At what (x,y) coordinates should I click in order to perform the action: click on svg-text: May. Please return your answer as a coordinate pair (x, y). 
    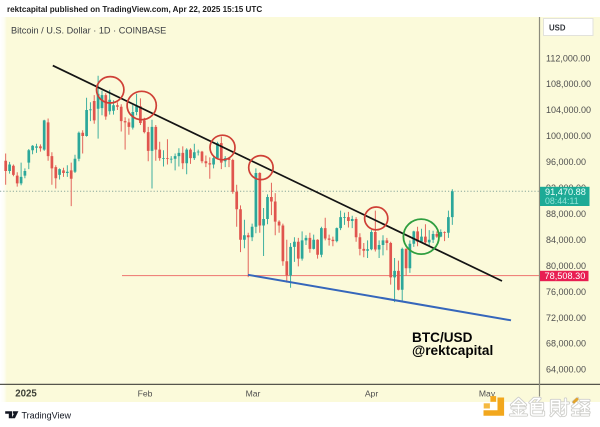
    Looking at the image, I should click on (487, 393).